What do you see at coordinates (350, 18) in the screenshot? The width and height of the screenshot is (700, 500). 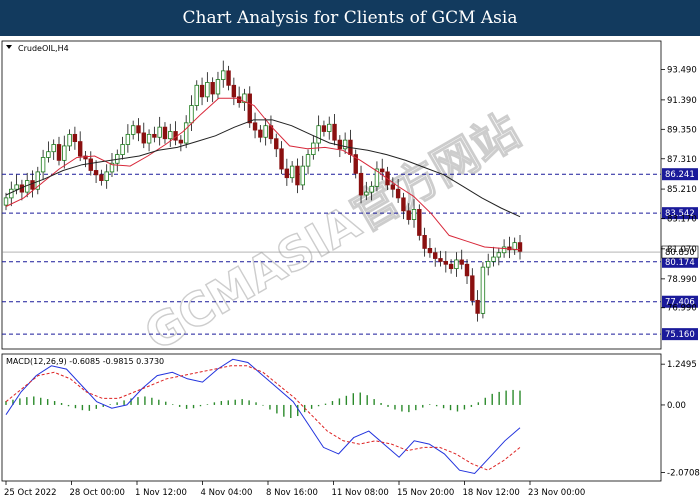 I see `chart-title: Chart Analysis for Clients of GCM Asia` at bounding box center [350, 18].